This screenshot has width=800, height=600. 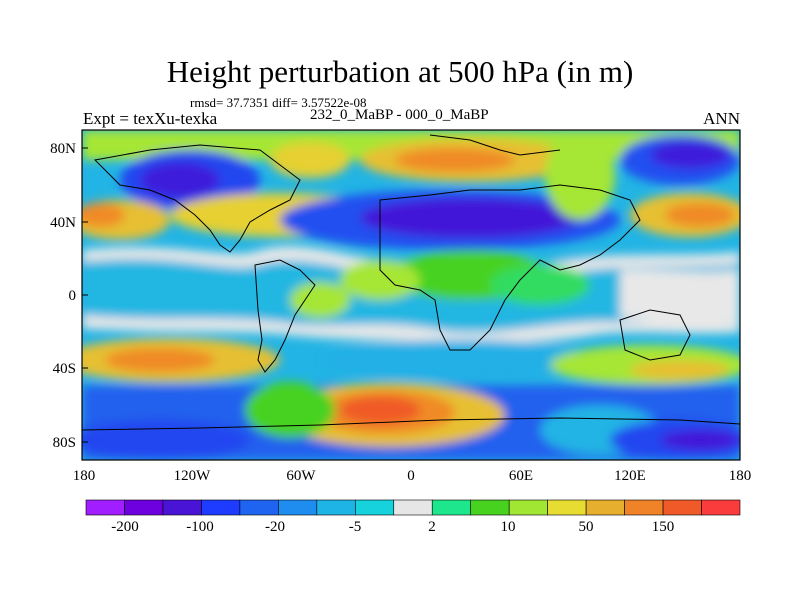 What do you see at coordinates (399, 115) in the screenshot?
I see `period-label: 232_0_MaBP - 000_0_MaBP` at bounding box center [399, 115].